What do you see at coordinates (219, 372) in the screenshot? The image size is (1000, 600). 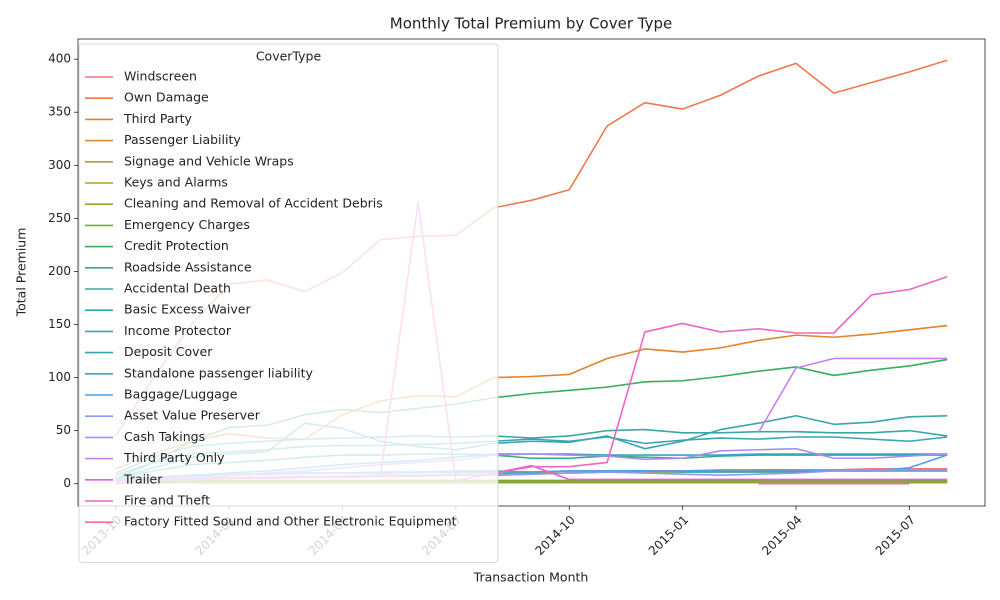 I see `legend-label: Standalone passenger liability` at bounding box center [219, 372].